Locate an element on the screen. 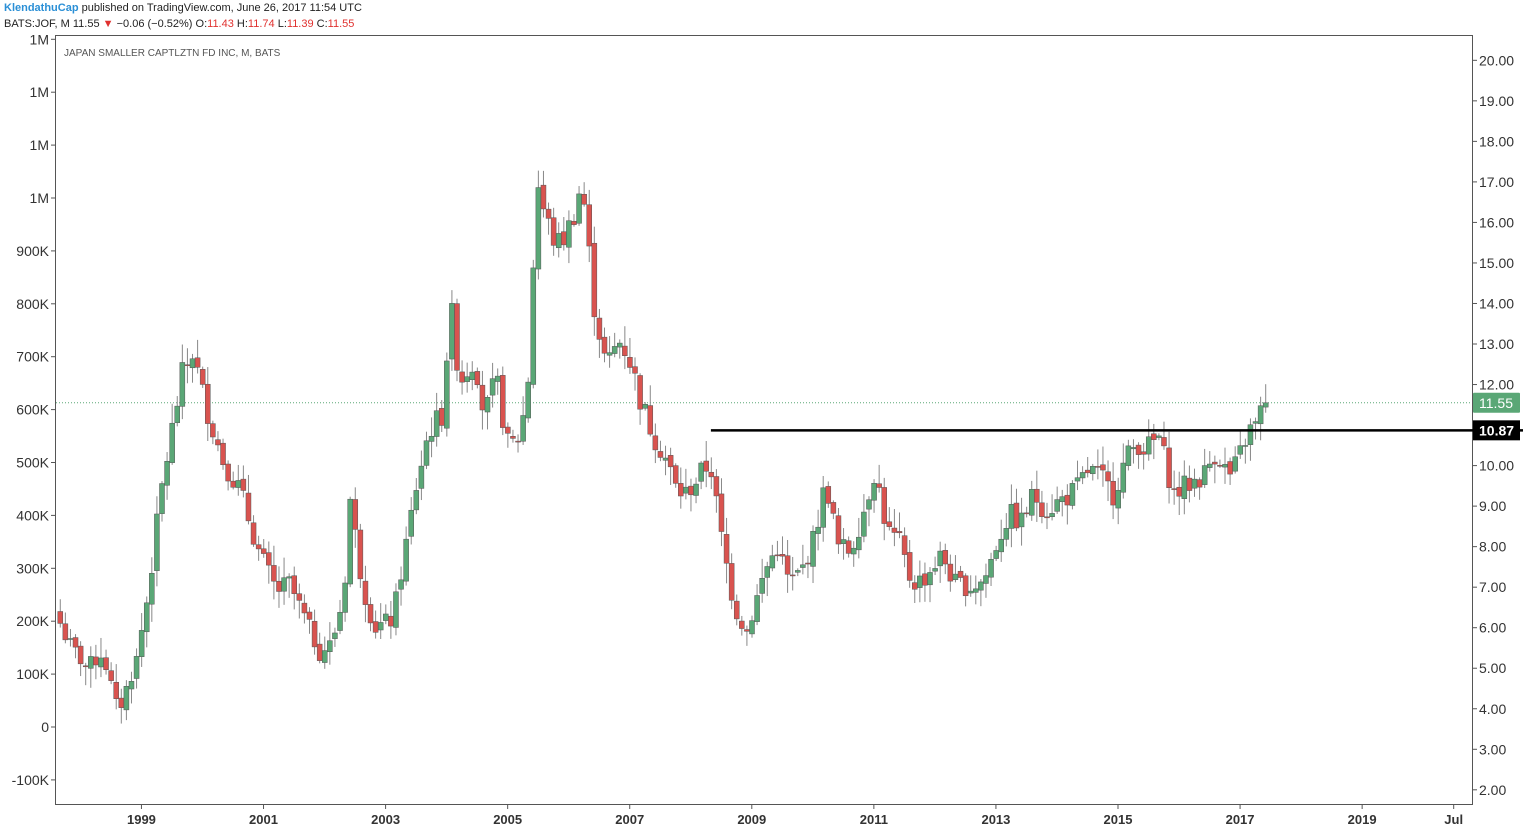  time-tick-label: Jul is located at coordinates (1453, 819).